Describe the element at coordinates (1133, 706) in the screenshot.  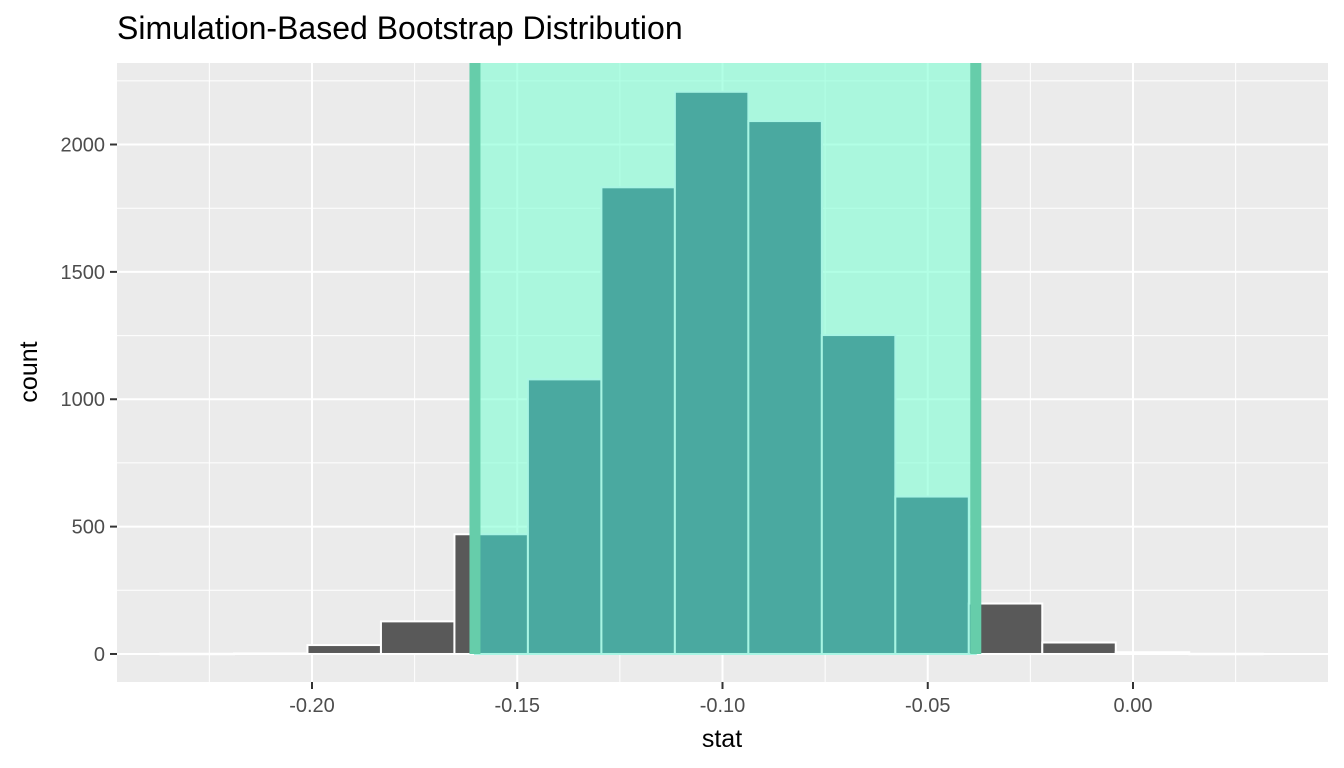
I see `x-tick-label: 0.00` at that location.